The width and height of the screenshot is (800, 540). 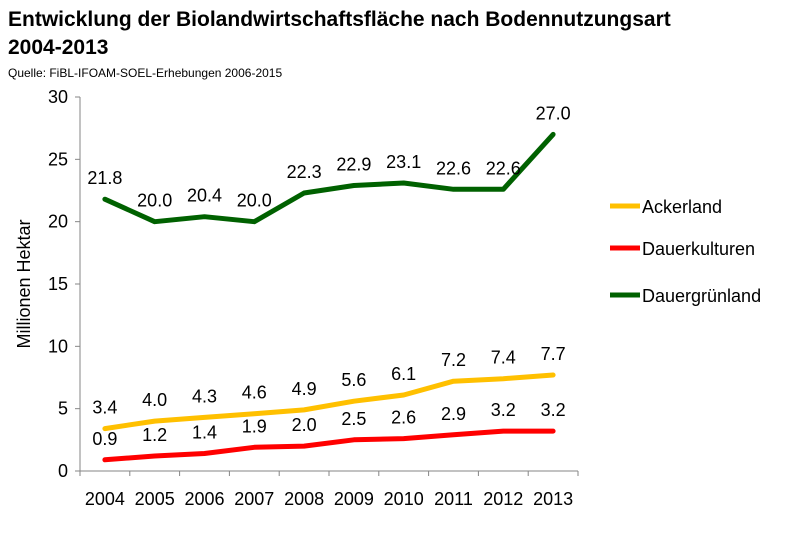 I want to click on x-tick-label: 2012, so click(x=503, y=499).